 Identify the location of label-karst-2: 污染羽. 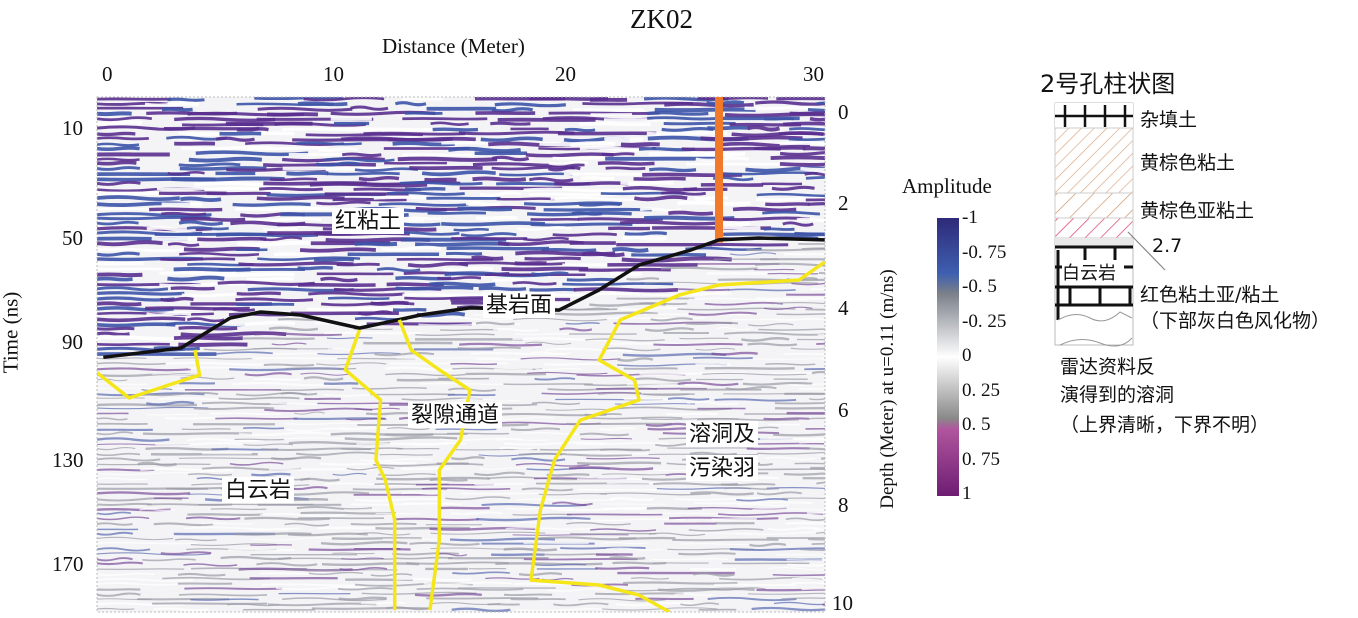
(722, 468).